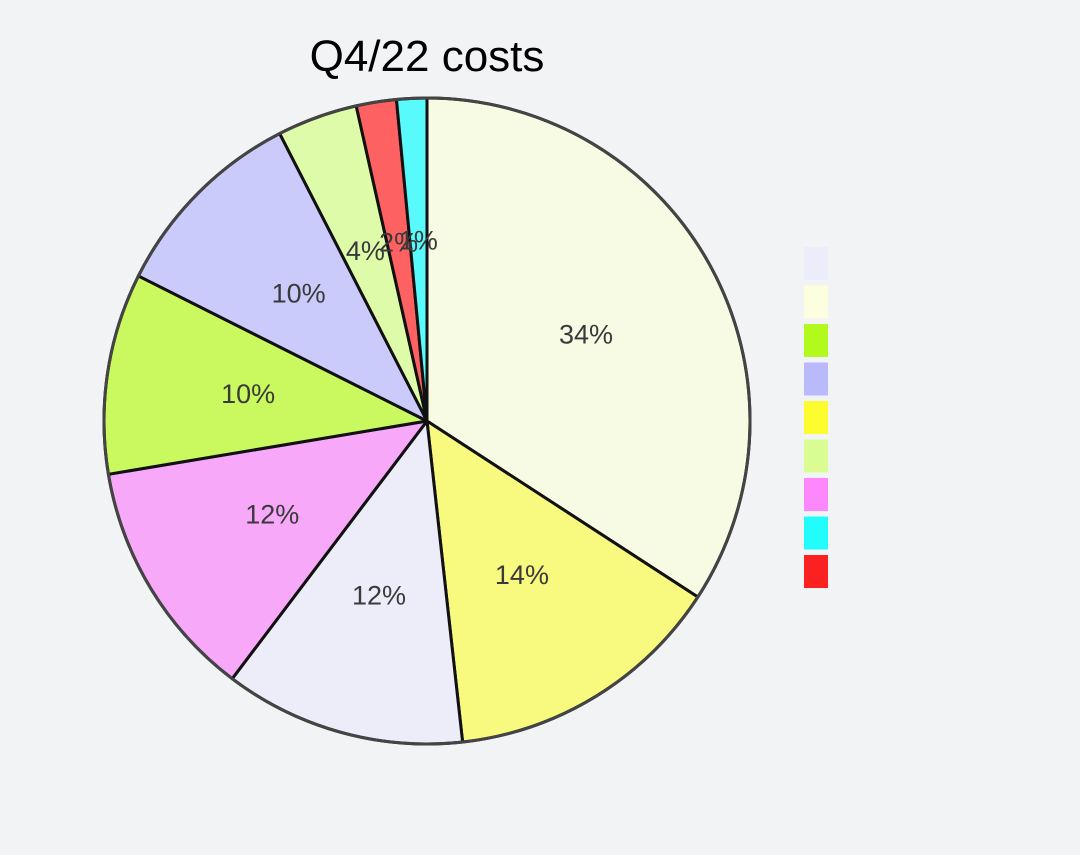  I want to click on slice-label-5: 10%, so click(299, 294).